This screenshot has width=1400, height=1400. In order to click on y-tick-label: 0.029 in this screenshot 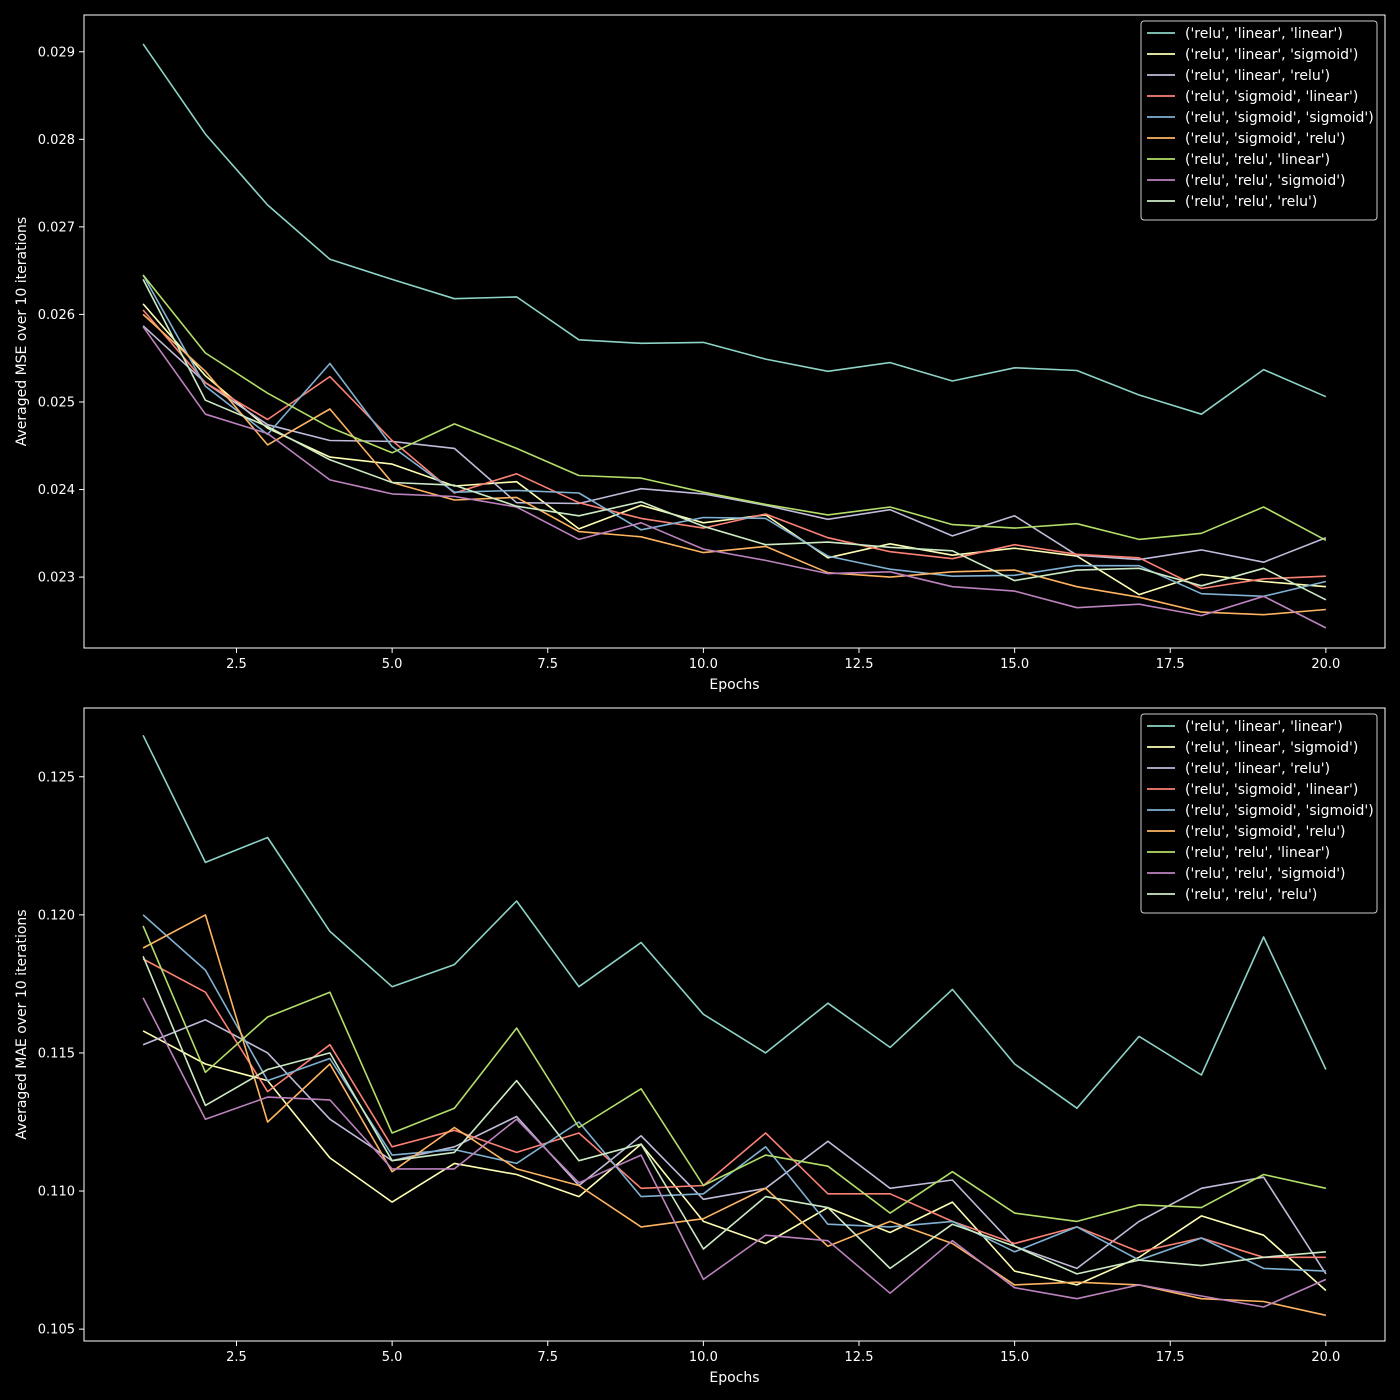, I will do `click(56, 52)`.